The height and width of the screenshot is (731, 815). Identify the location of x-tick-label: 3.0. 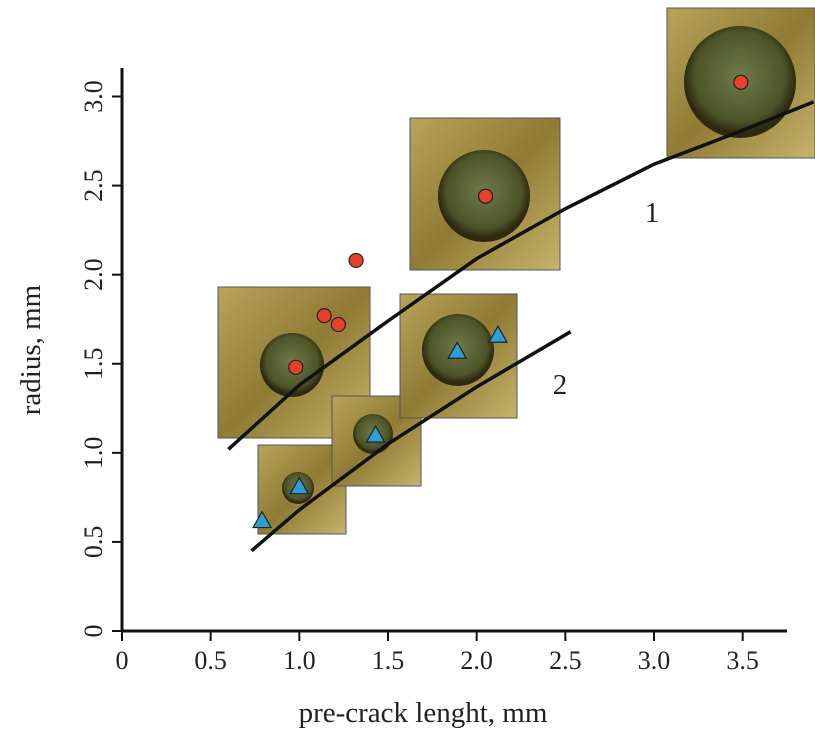
(654, 660).